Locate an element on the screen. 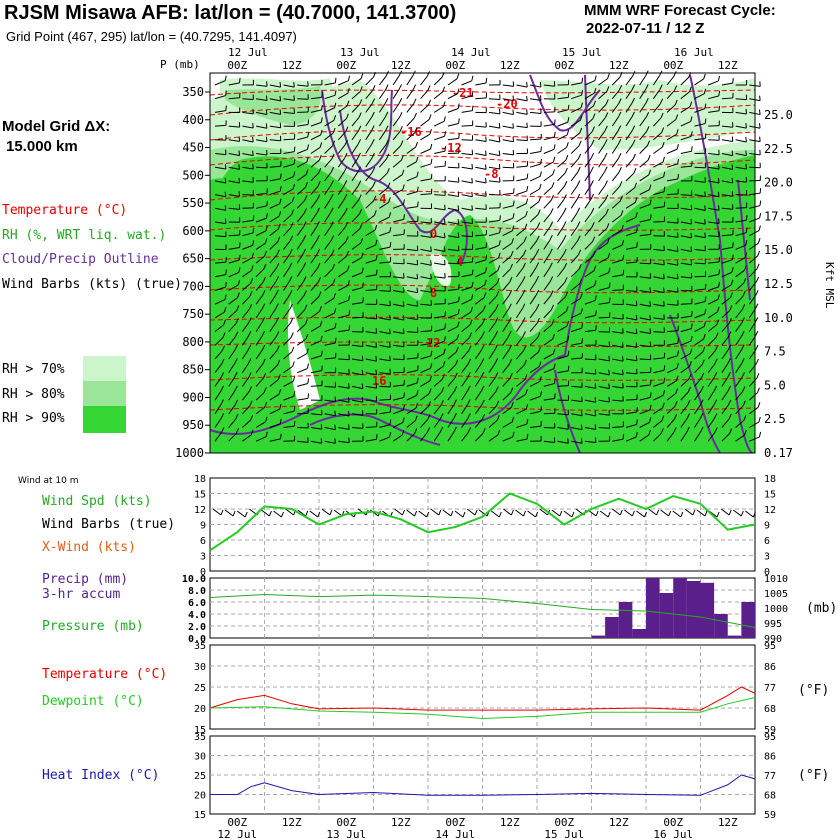  date-label-bottom: 12 Jul is located at coordinates (237, 834).